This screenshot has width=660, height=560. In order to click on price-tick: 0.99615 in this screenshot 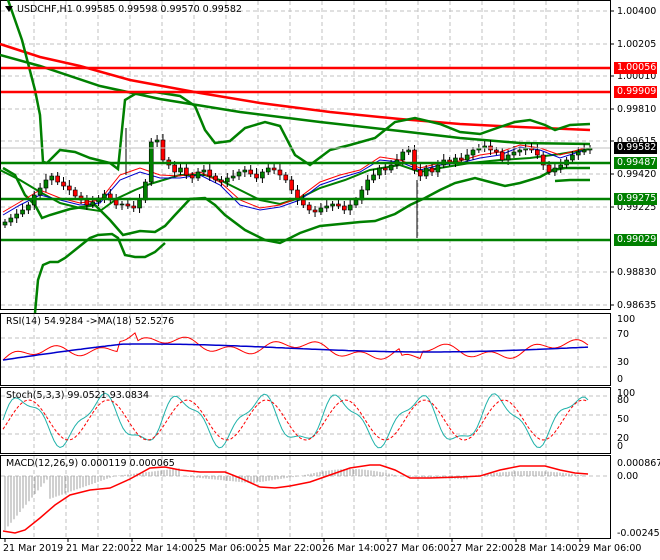, I will do `click(636, 141)`.